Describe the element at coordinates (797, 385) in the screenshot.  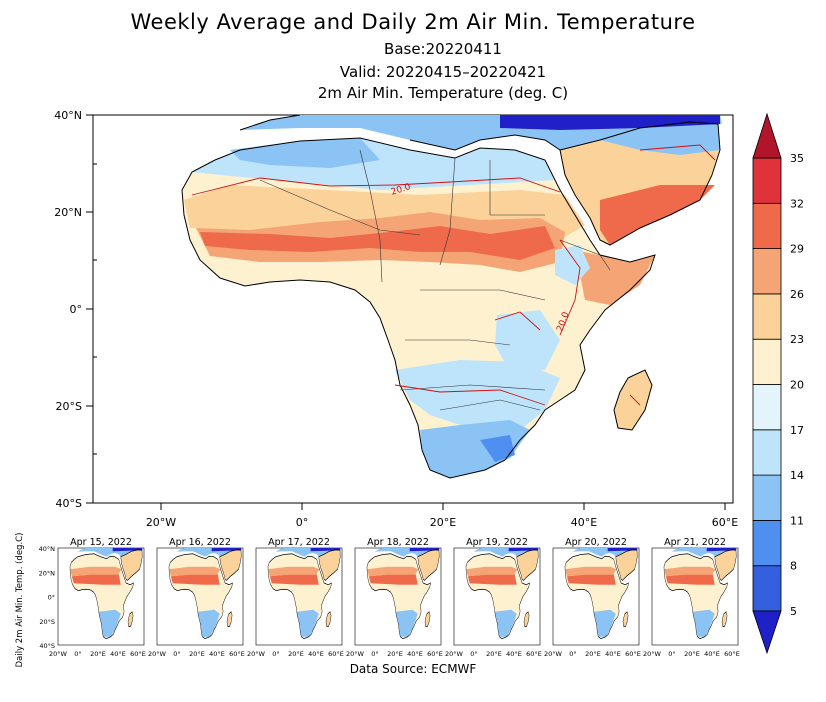
I see `colorbar-label: 20` at that location.